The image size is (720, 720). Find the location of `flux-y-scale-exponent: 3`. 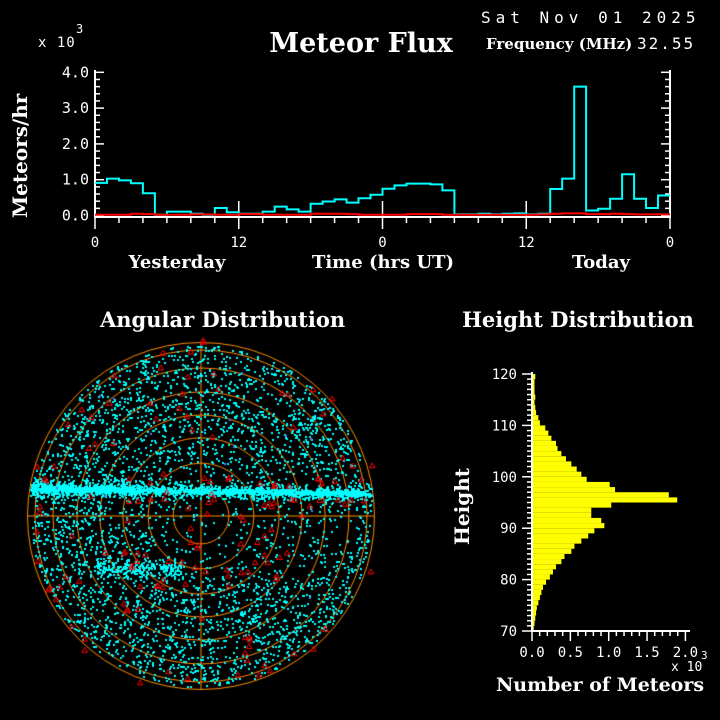

flux-y-scale-exponent: 3 is located at coordinates (80, 29).